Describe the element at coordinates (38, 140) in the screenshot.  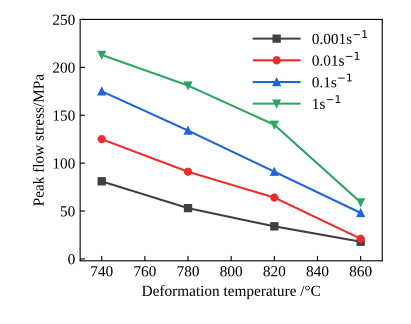
I see `y-axis-title: Peak flow stress/MPa` at that location.